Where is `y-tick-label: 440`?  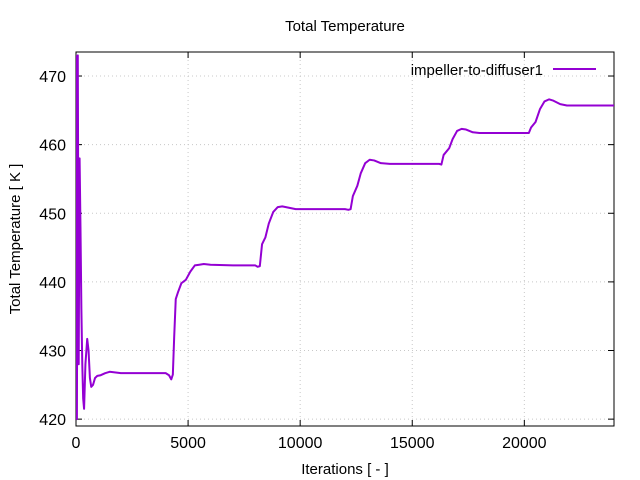 y-tick-label: 440 is located at coordinates (52, 283).